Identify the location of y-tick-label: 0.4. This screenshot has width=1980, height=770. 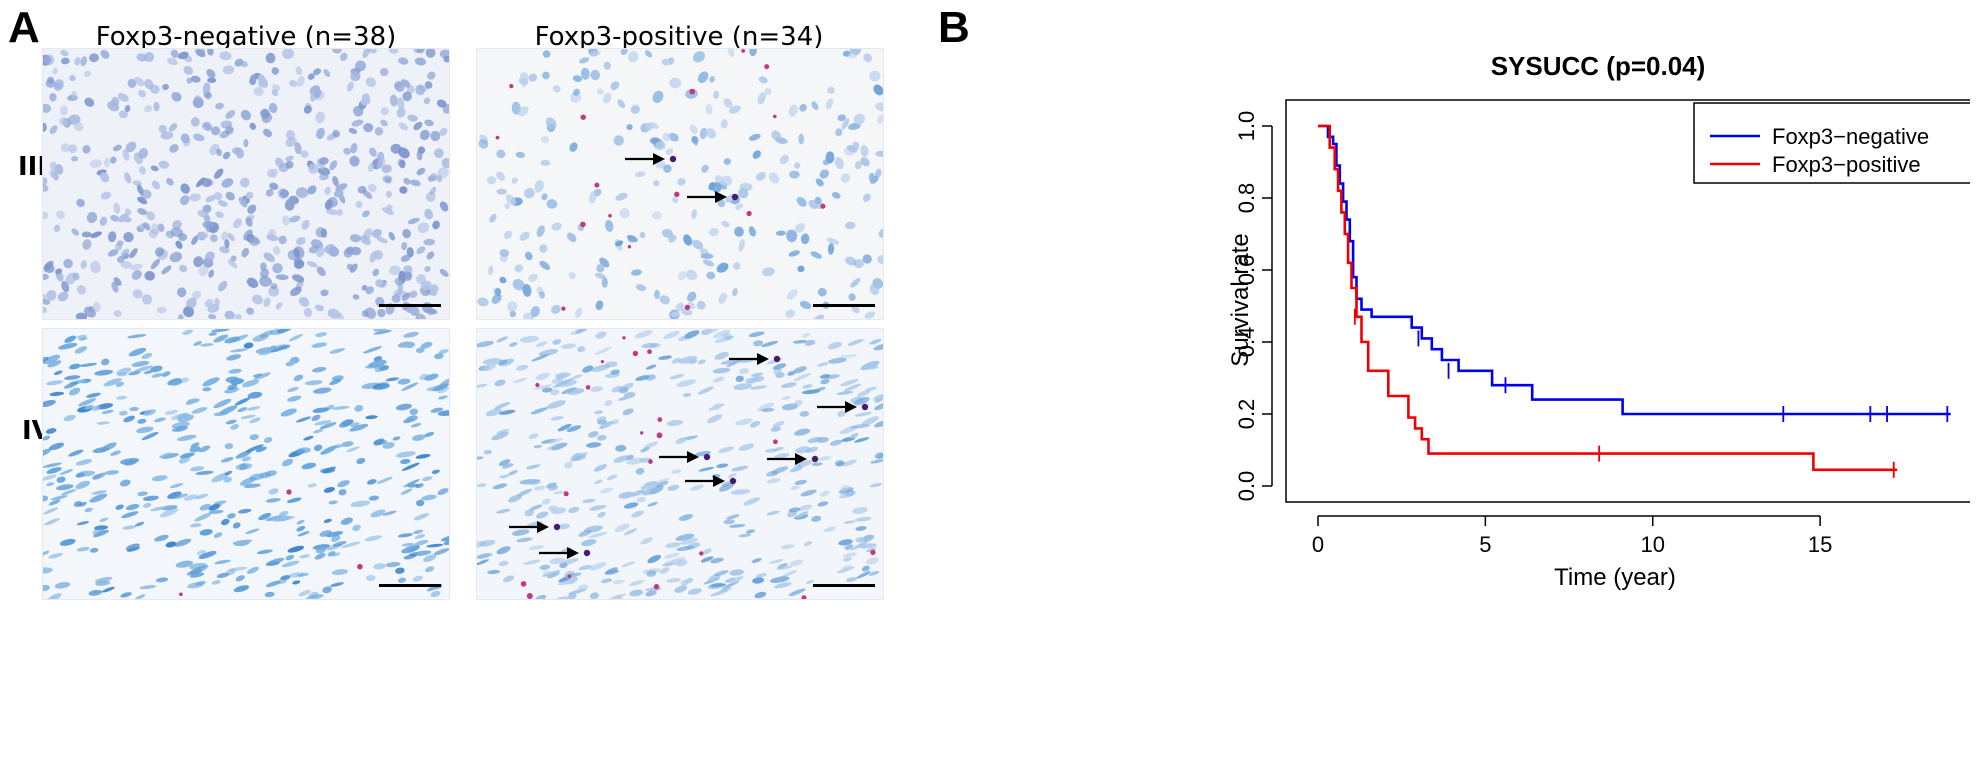
(1246, 342).